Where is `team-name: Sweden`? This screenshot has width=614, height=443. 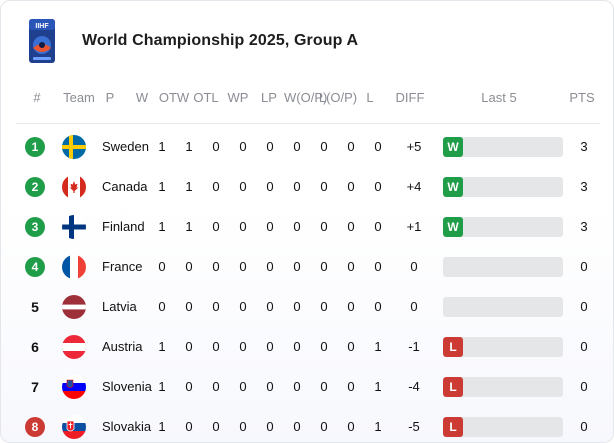 team-name: Sweden is located at coordinates (125, 146).